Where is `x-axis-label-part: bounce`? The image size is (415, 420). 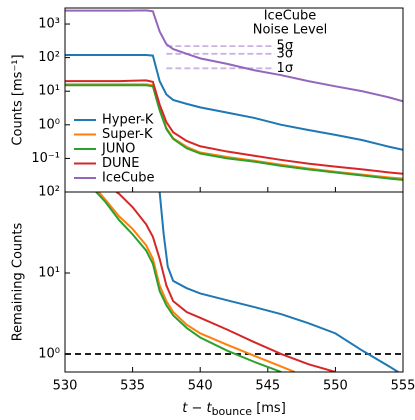
x-axis-label-part: bounce is located at coordinates (232, 411).